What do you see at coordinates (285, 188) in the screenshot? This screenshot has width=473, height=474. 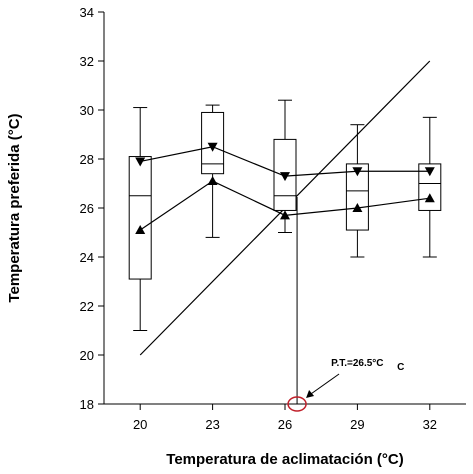 I see `series-group` at bounding box center [285, 188].